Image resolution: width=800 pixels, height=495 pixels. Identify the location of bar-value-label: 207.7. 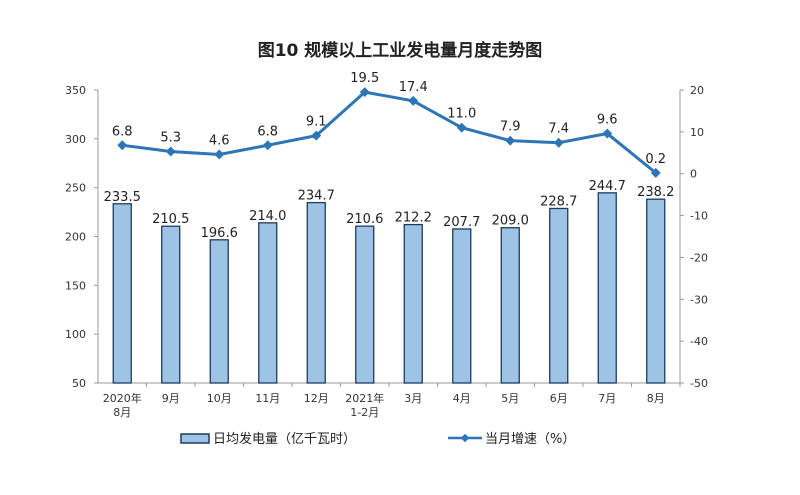
(461, 222).